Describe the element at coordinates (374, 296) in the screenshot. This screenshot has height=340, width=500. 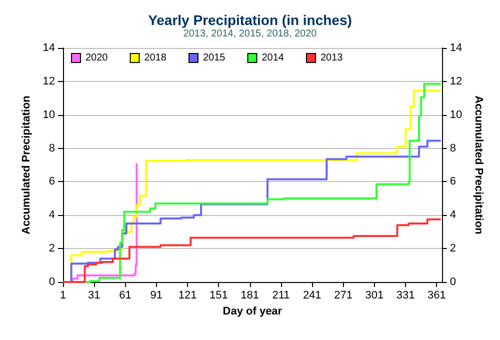
I see `x-tick-label: 301` at that location.